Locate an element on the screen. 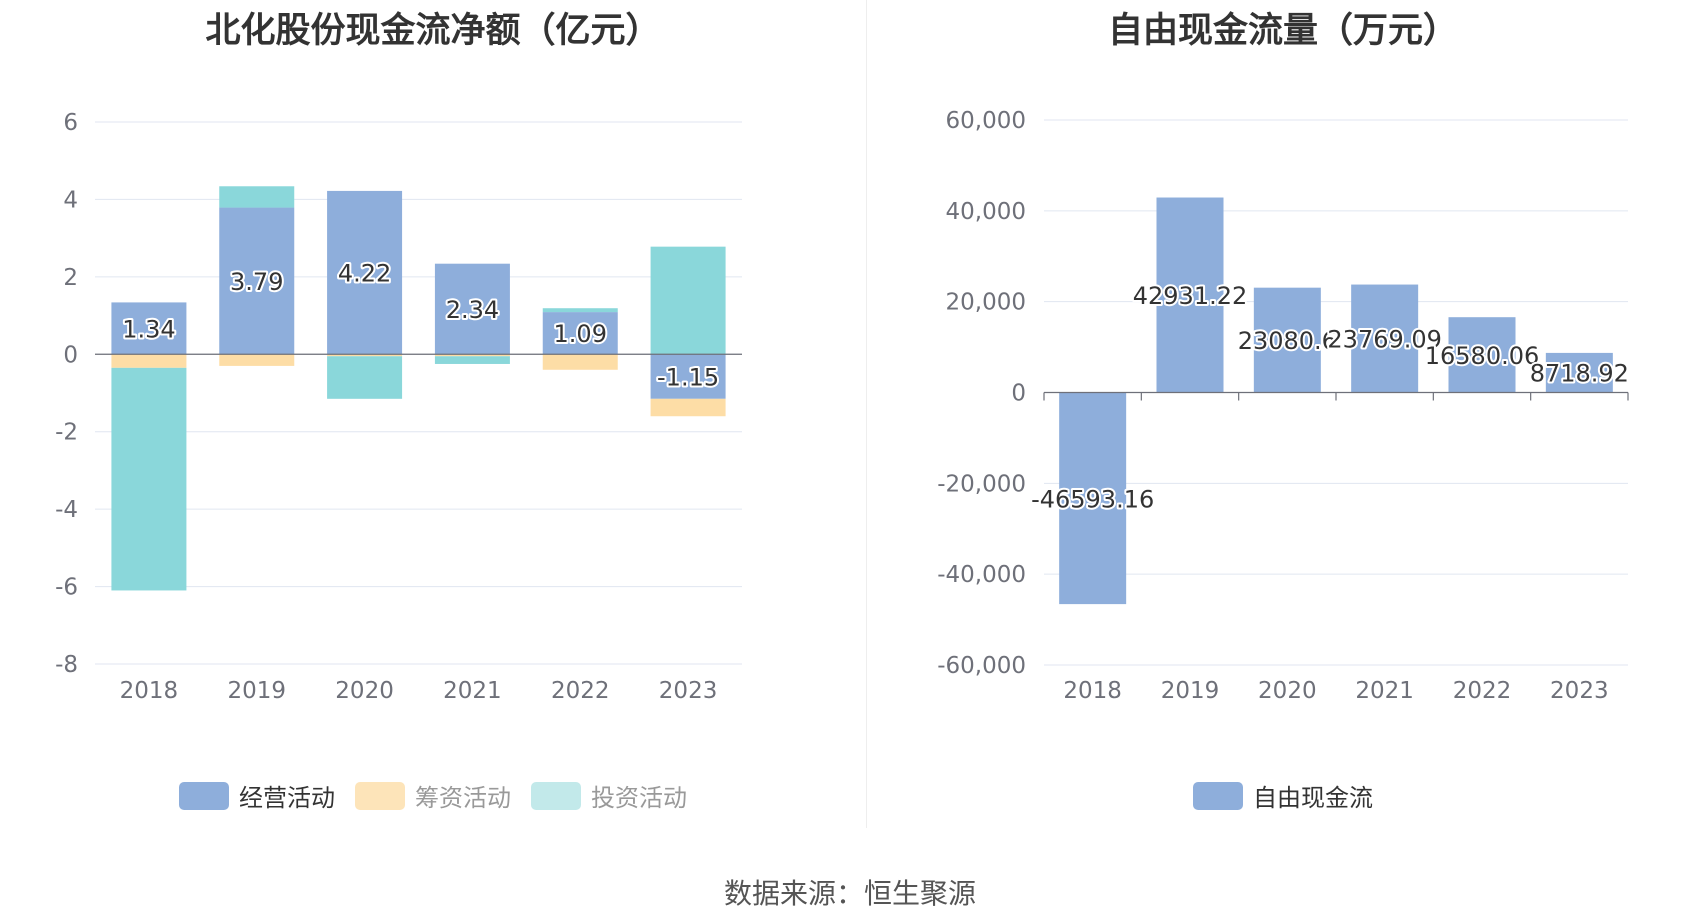 This screenshot has width=1700, height=918. bar-2019-s2 is located at coordinates (257, 197).